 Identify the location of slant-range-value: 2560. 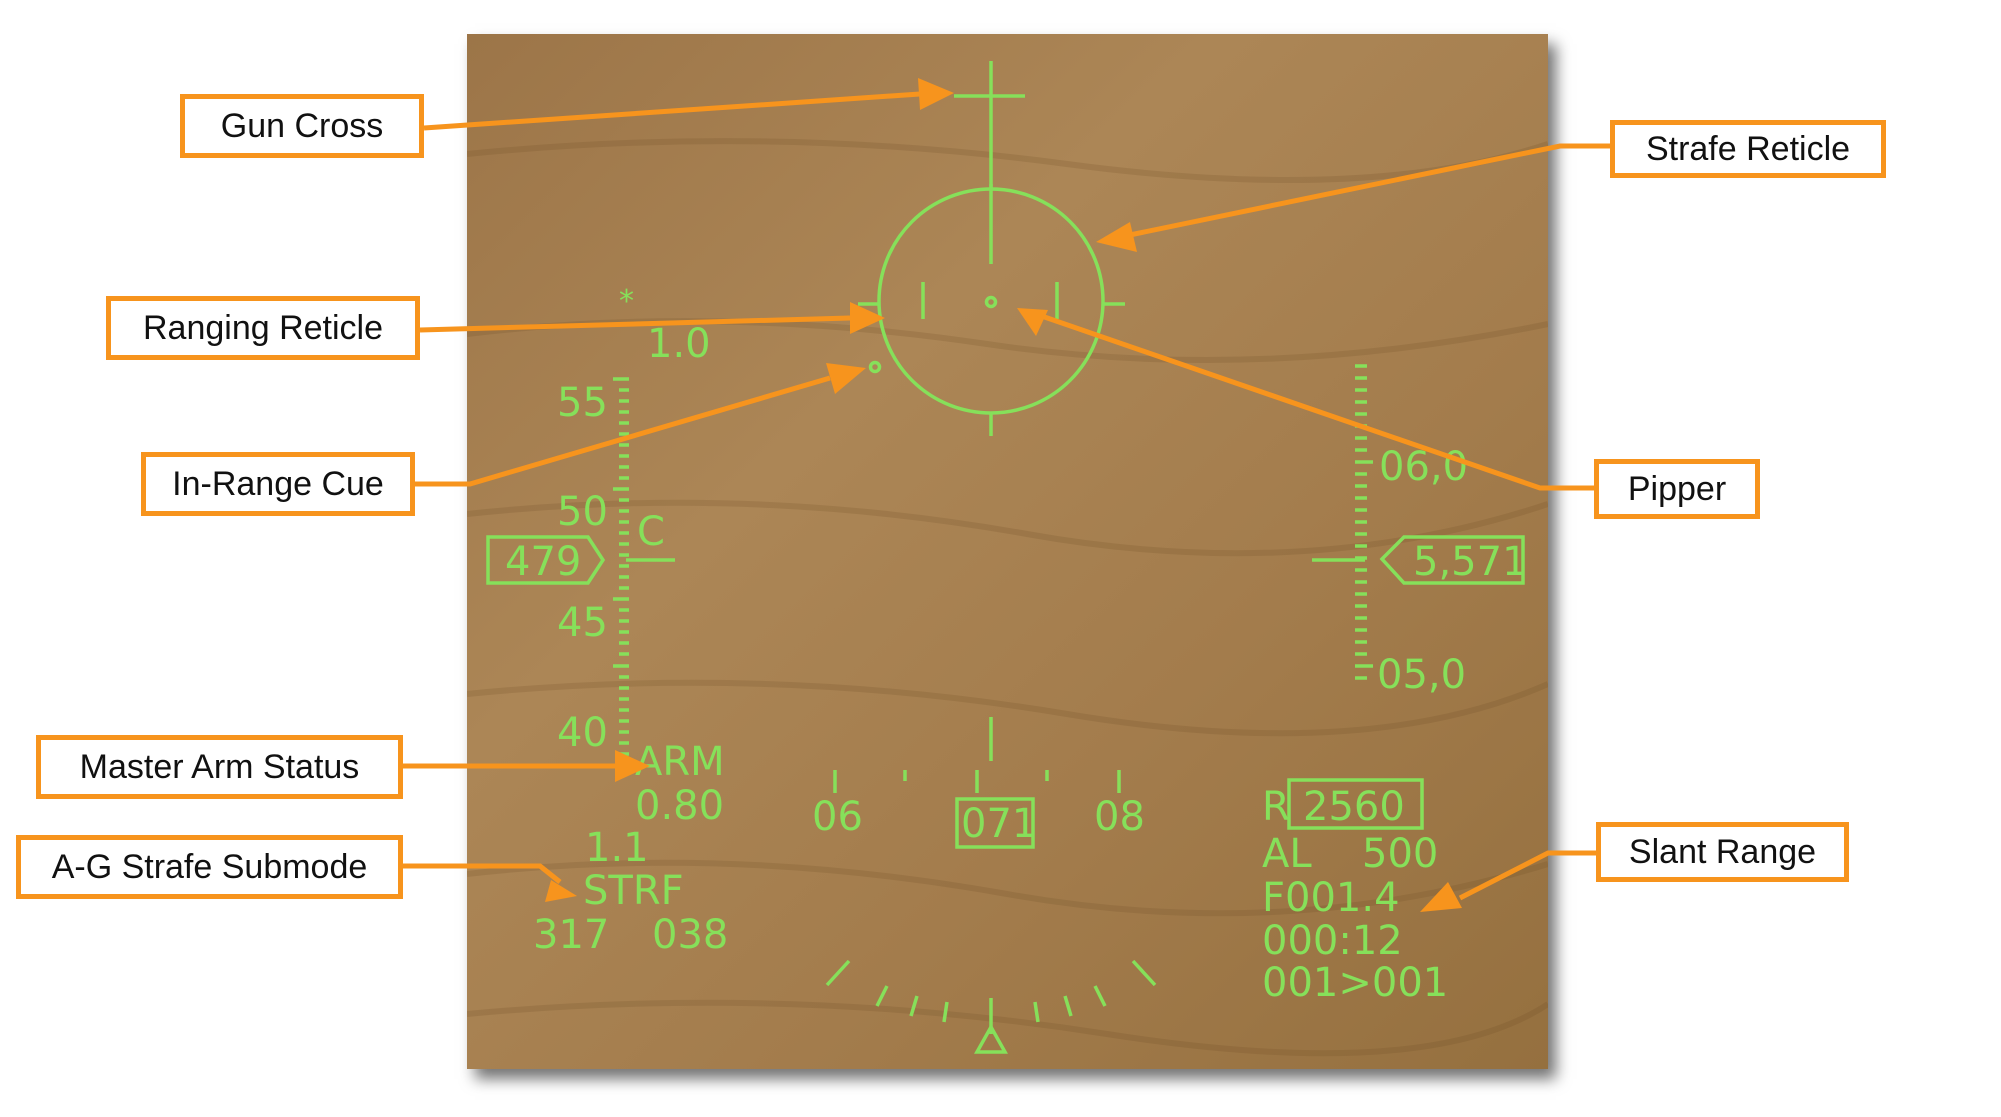
(1354, 807).